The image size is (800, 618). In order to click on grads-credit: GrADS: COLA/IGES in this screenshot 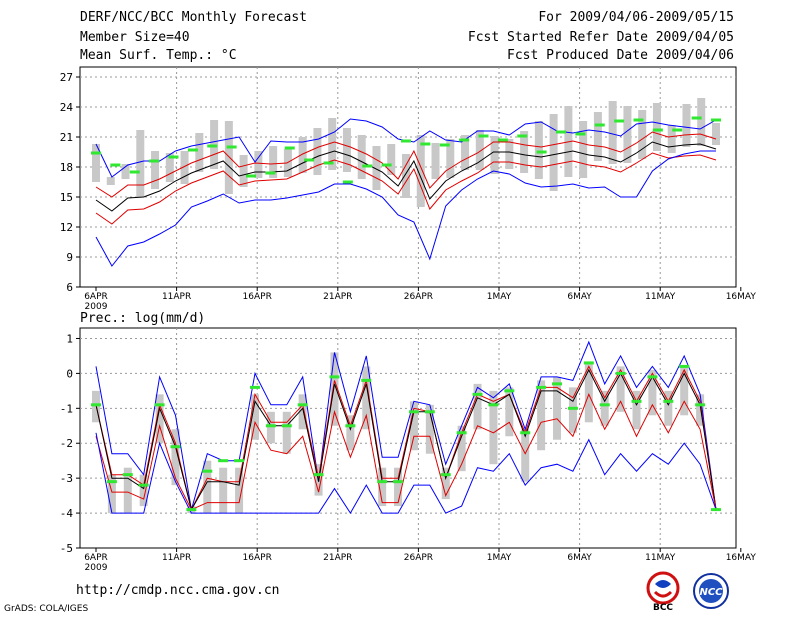, I will do `click(46, 609)`.